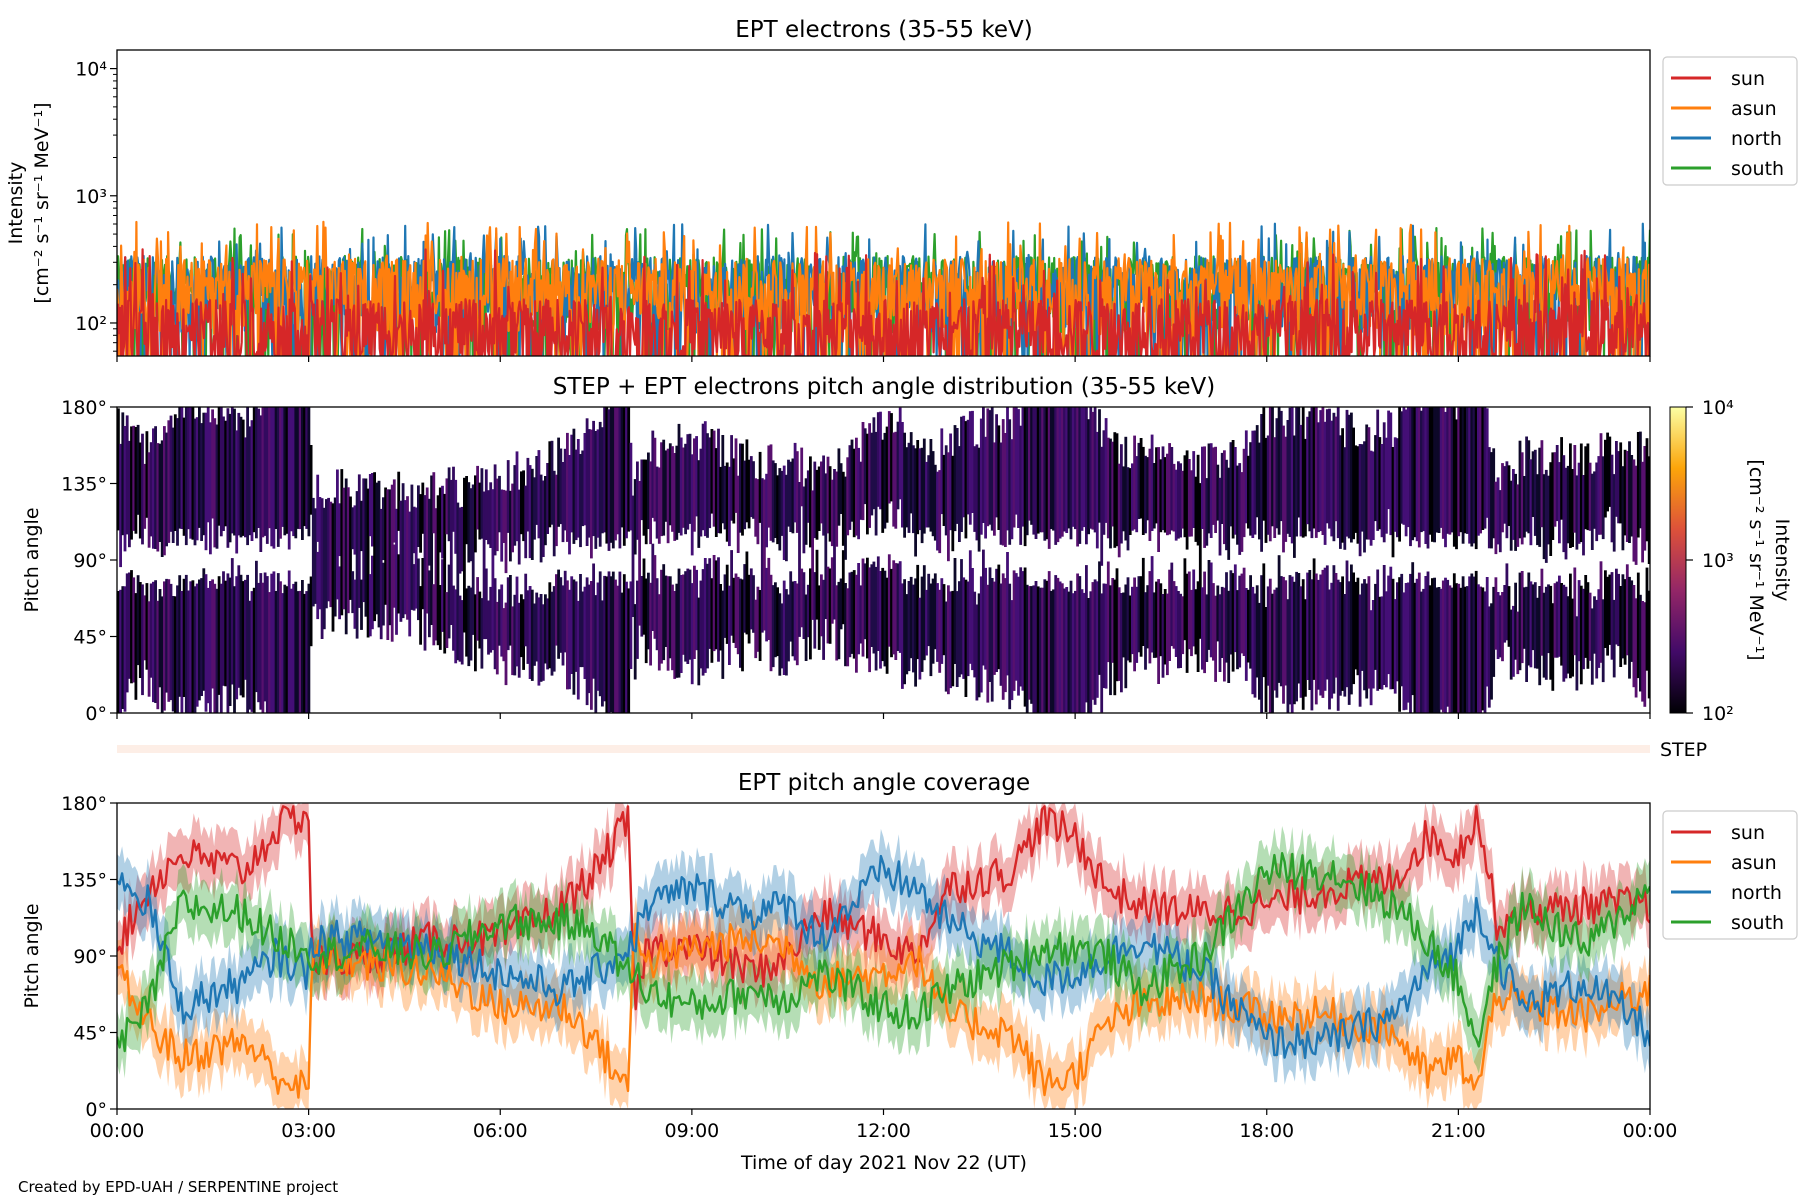 The width and height of the screenshot is (1800, 1204). What do you see at coordinates (42, 202) in the screenshot?
I see `panel1-ylabel-line2: [cm⁻² s⁻¹ sr⁻¹ MeV⁻¹]` at bounding box center [42, 202].